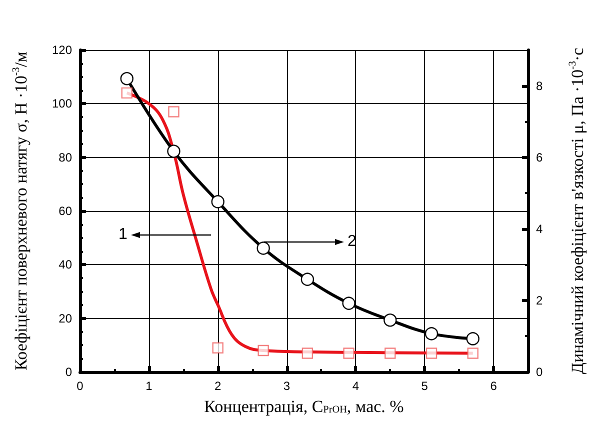 The height and width of the screenshot is (424, 606). What do you see at coordinates (65, 318) in the screenshot?
I see `y-tick-label: 20` at bounding box center [65, 318].